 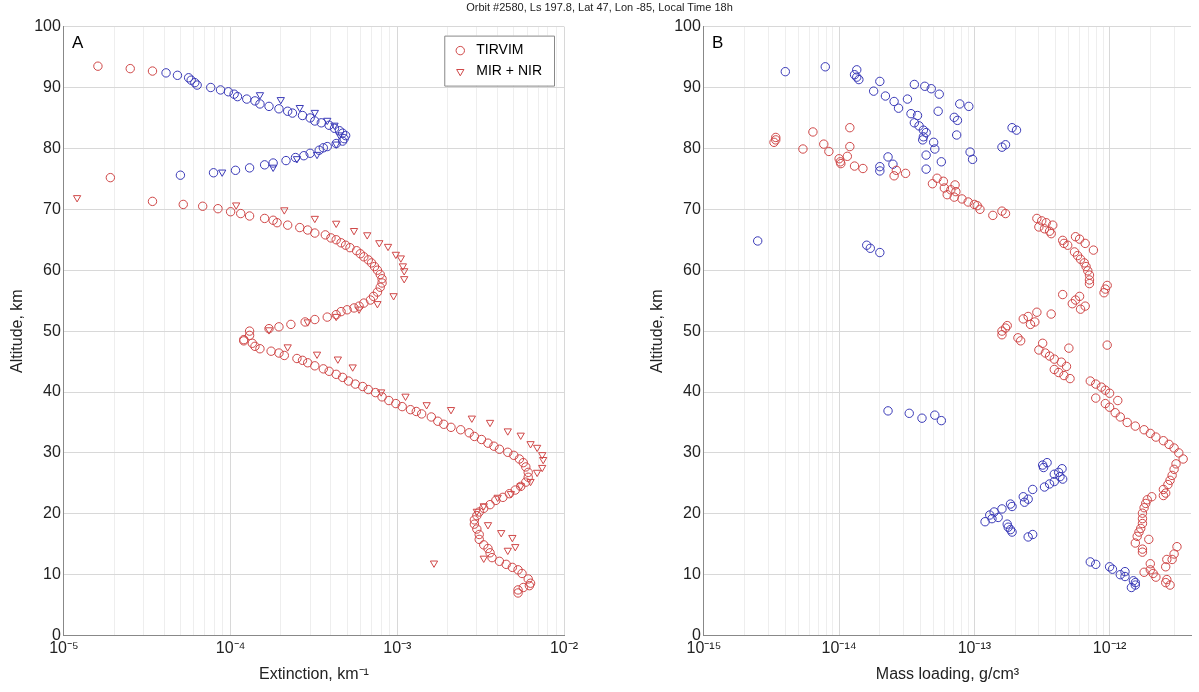 I want to click on x-tick-label: 10⁻³, so click(x=398, y=647).